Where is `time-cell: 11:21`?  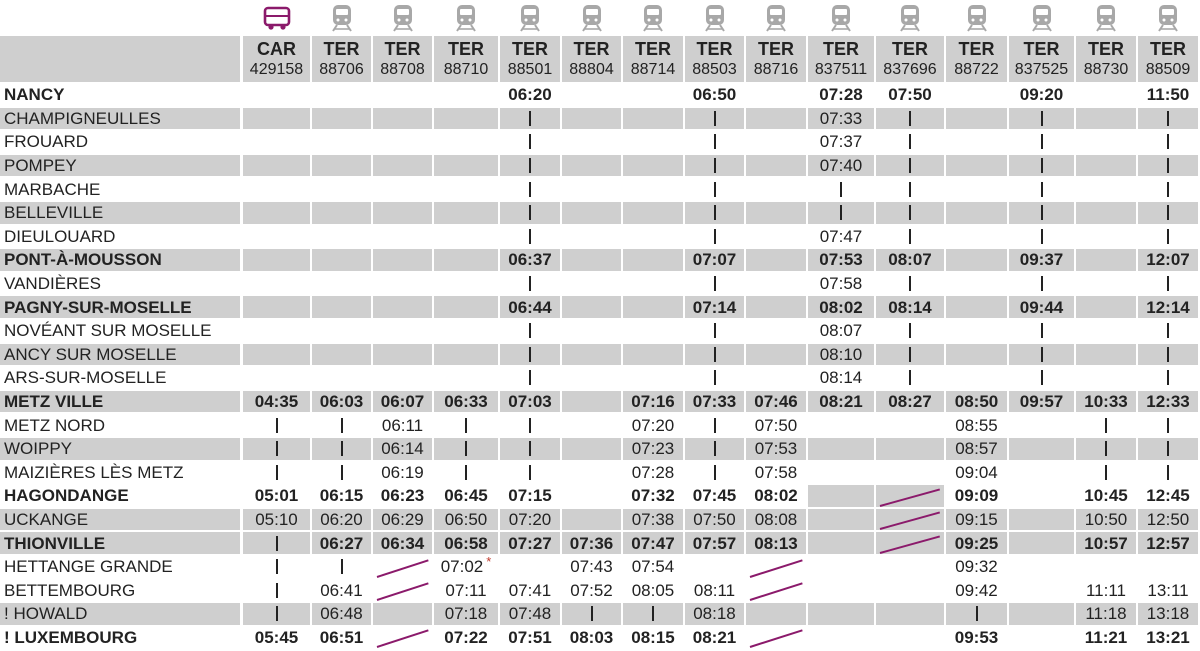 time-cell: 11:21 is located at coordinates (1106, 638).